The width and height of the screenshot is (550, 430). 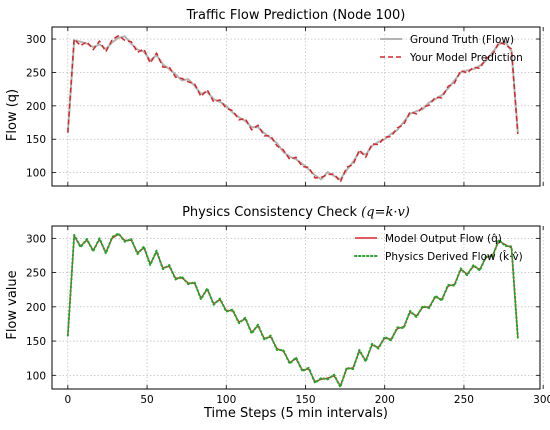 What do you see at coordinates (454, 256) in the screenshot?
I see `legend-label-2: Physics Derived Flow (k̂·v̂)` at bounding box center [454, 256].